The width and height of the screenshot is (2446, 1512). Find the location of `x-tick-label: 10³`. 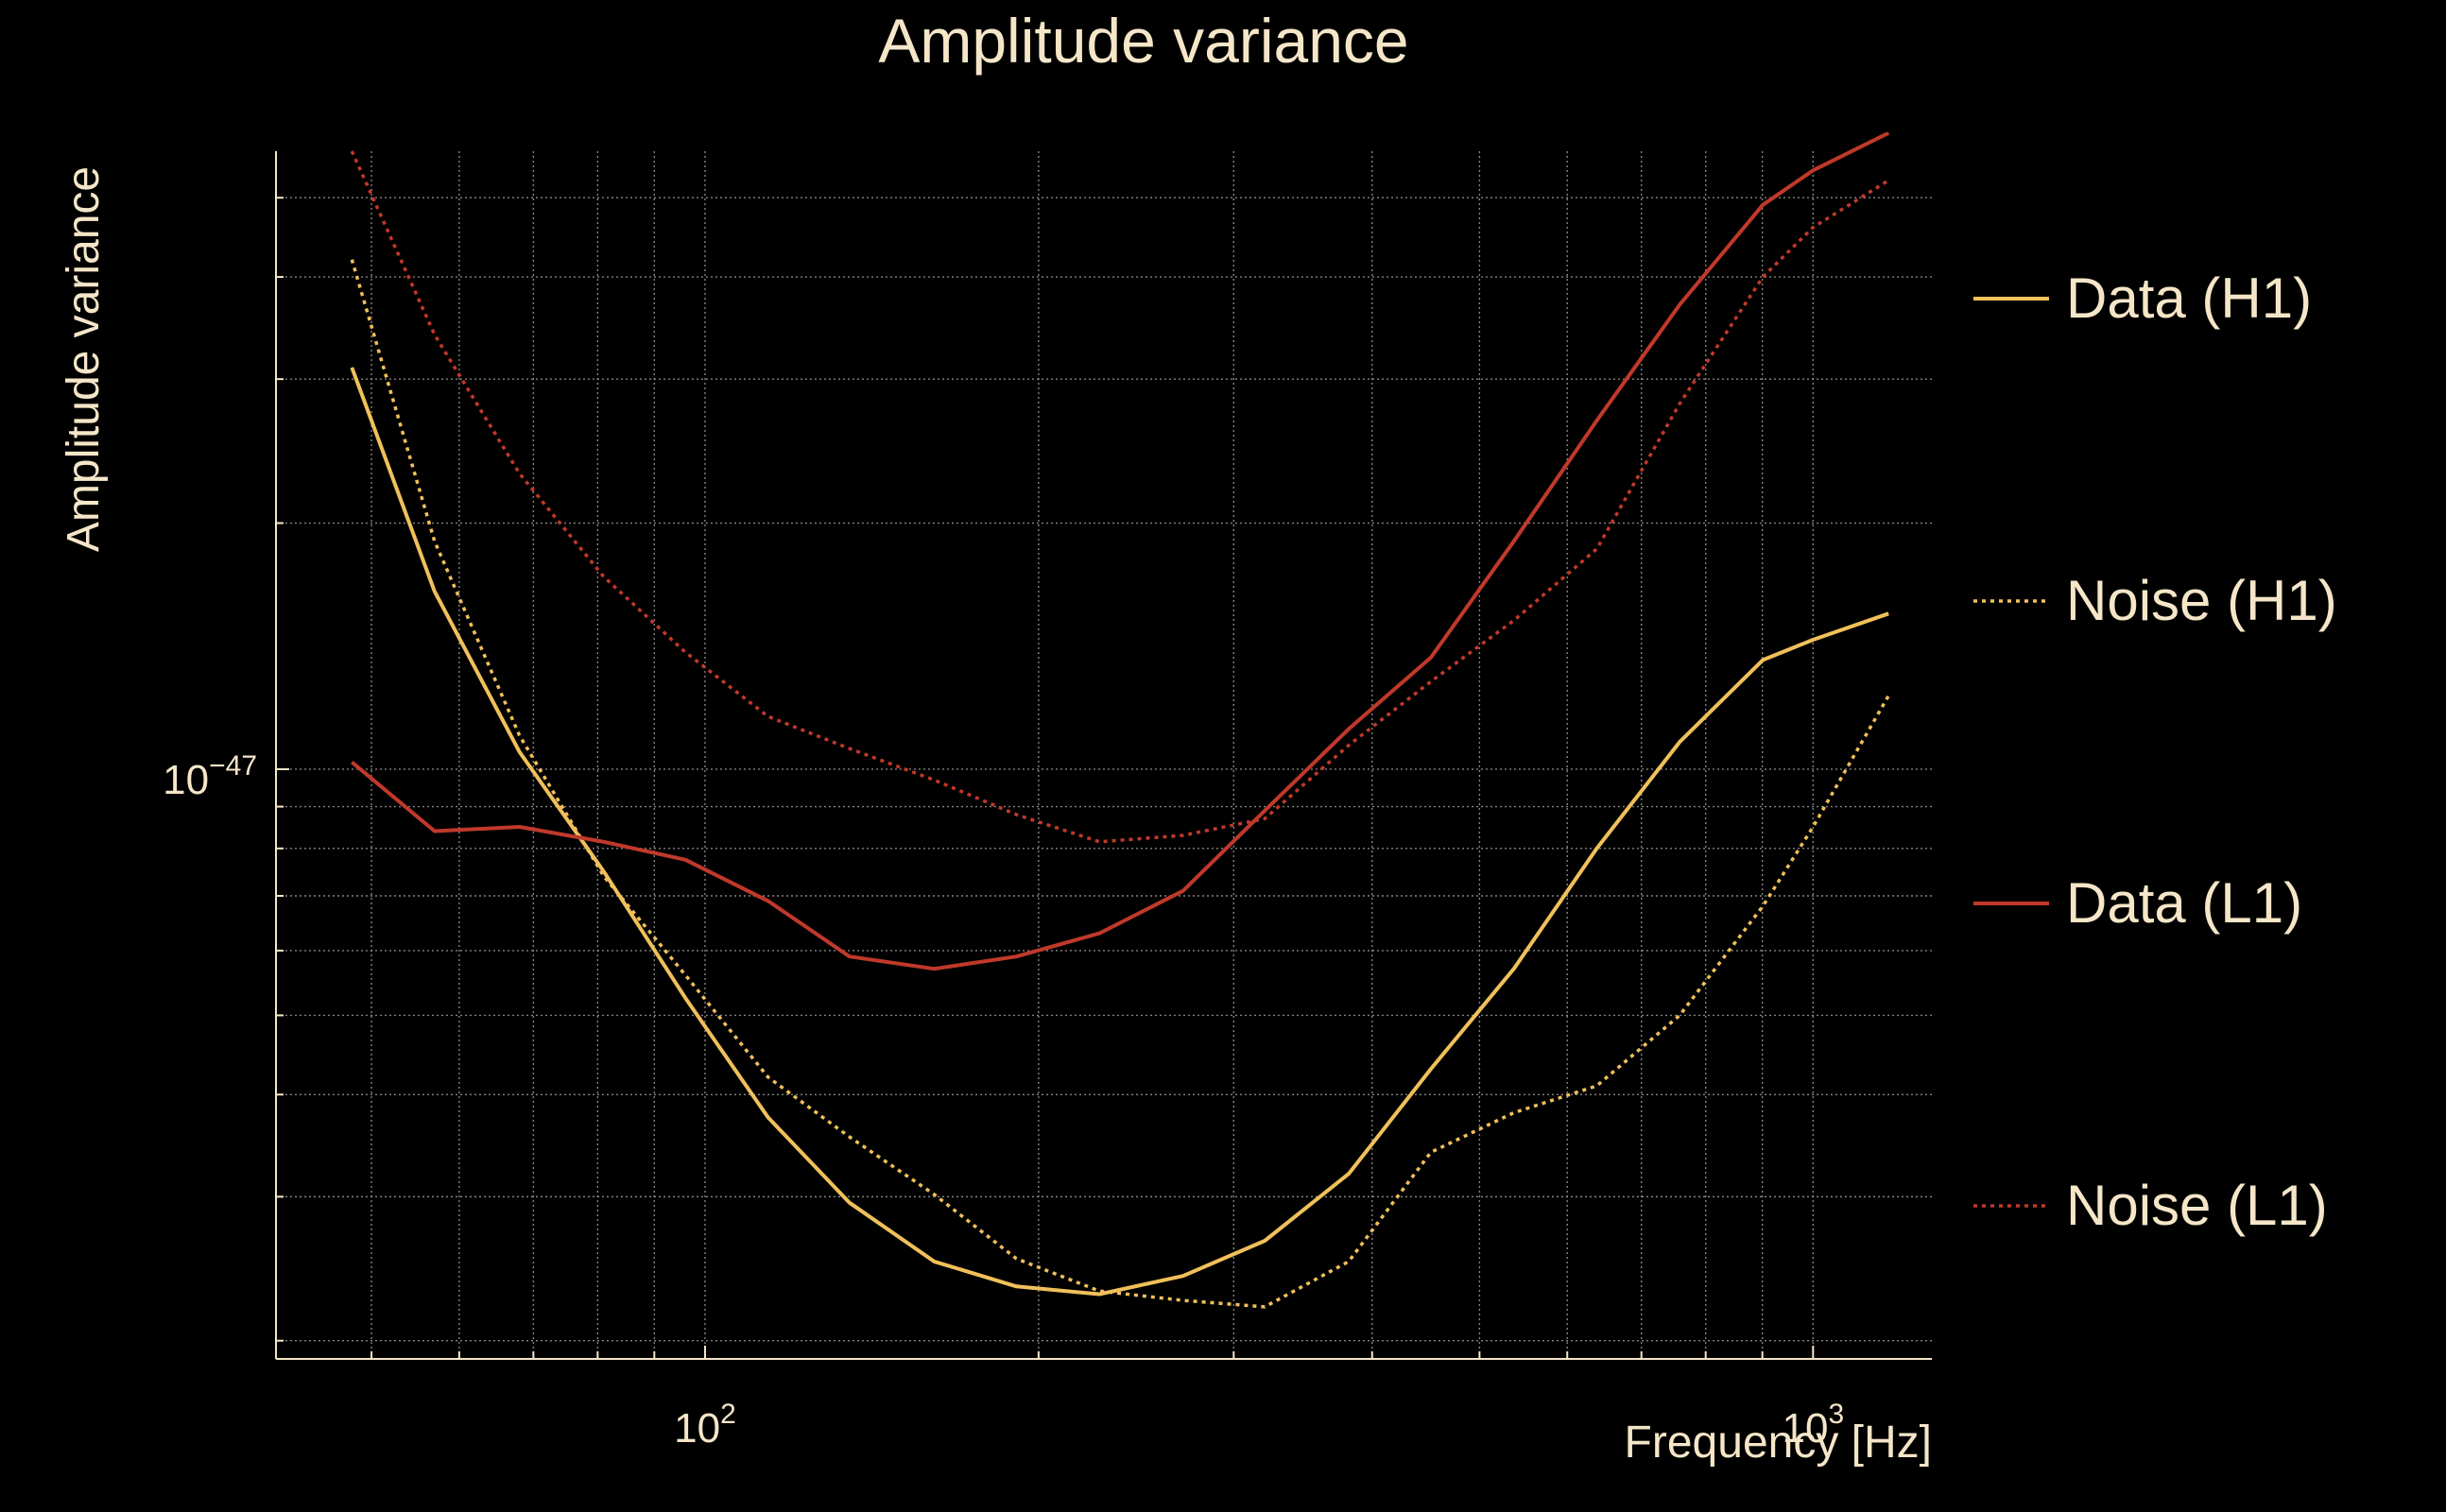

x-tick-label: 10³ is located at coordinates (1813, 1425).